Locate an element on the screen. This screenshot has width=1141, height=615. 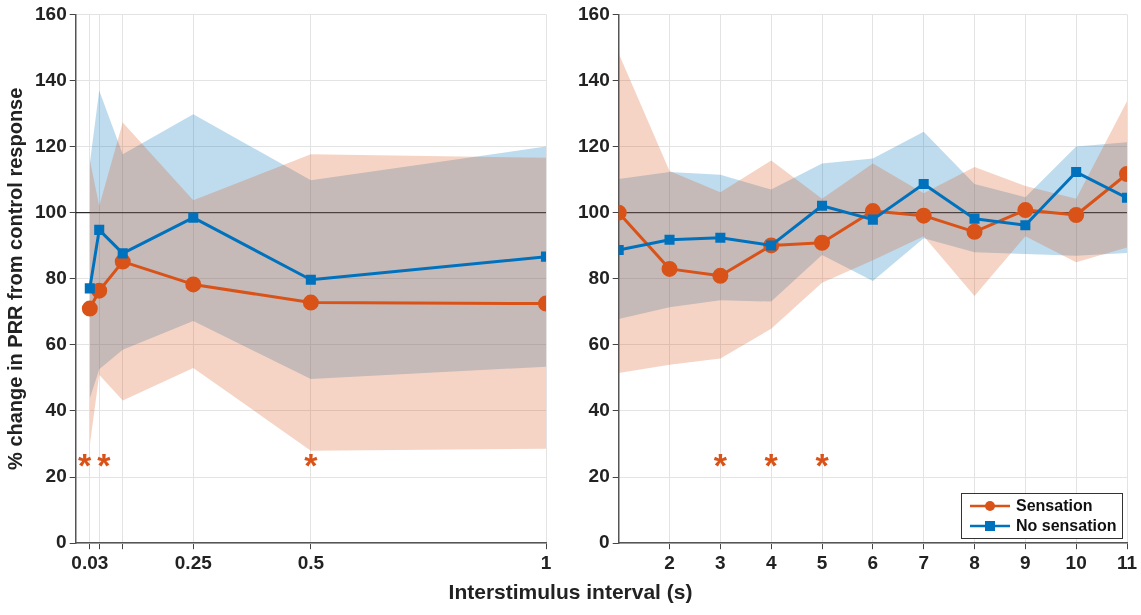
x-tick-label: 4 is located at coordinates (771, 562).